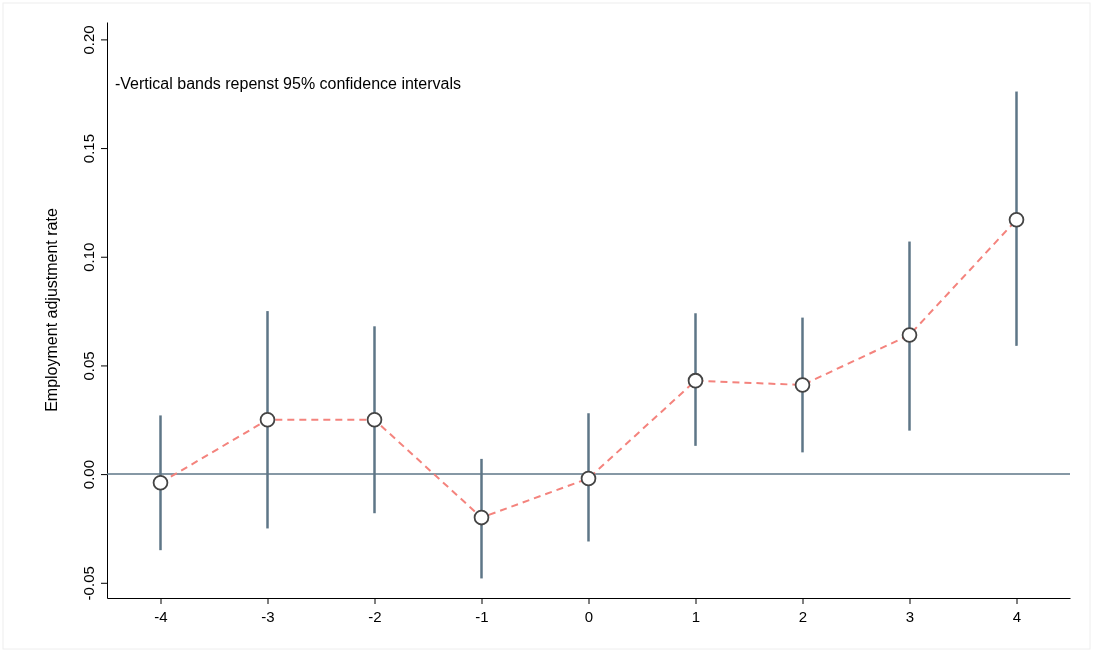  What do you see at coordinates (89, 148) in the screenshot?
I see `y-tick-label: 0.15` at bounding box center [89, 148].